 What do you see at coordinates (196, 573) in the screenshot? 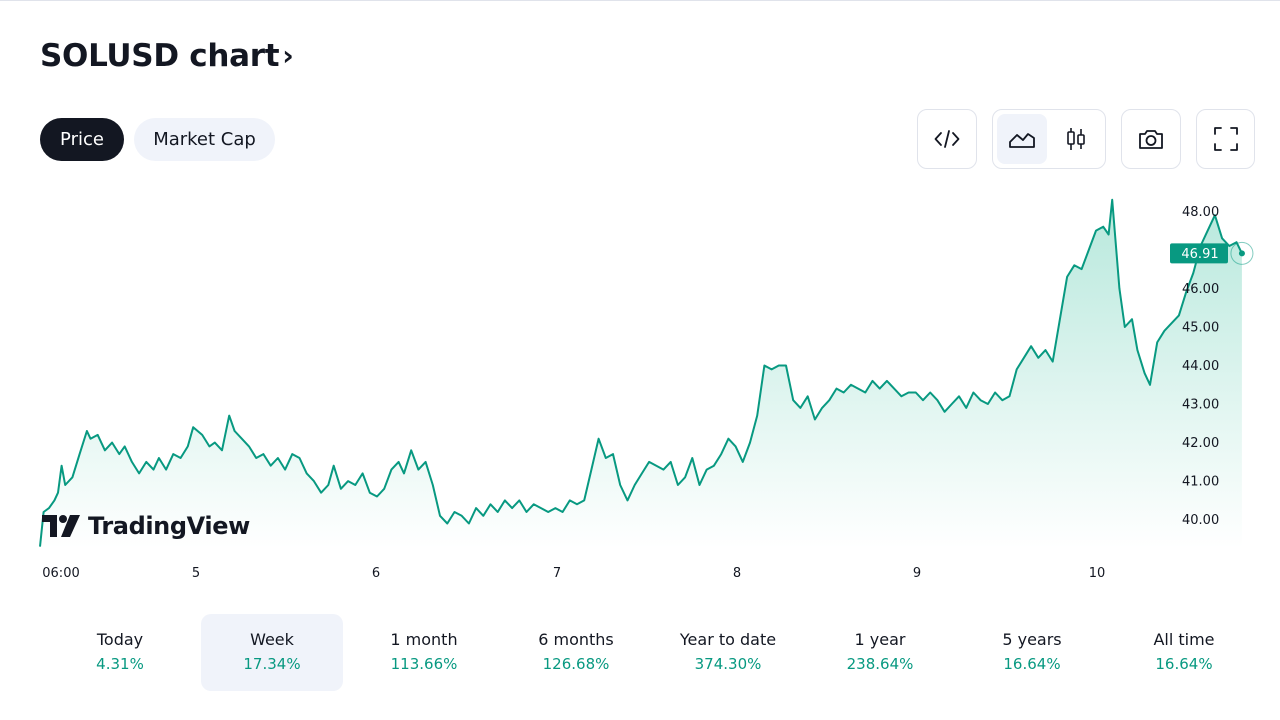
I see `x-tick-label: 5` at bounding box center [196, 573].